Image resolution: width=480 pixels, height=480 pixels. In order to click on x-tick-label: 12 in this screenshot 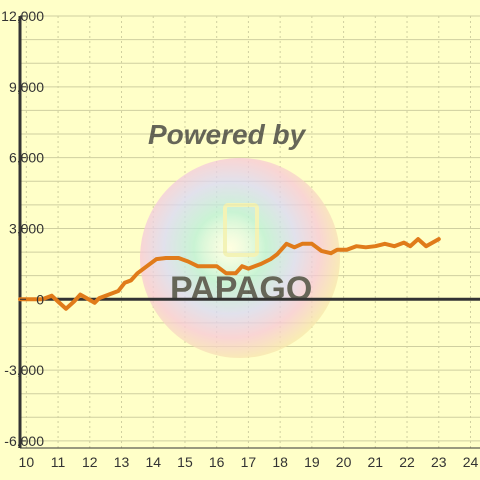, I will do `click(90, 462)`.